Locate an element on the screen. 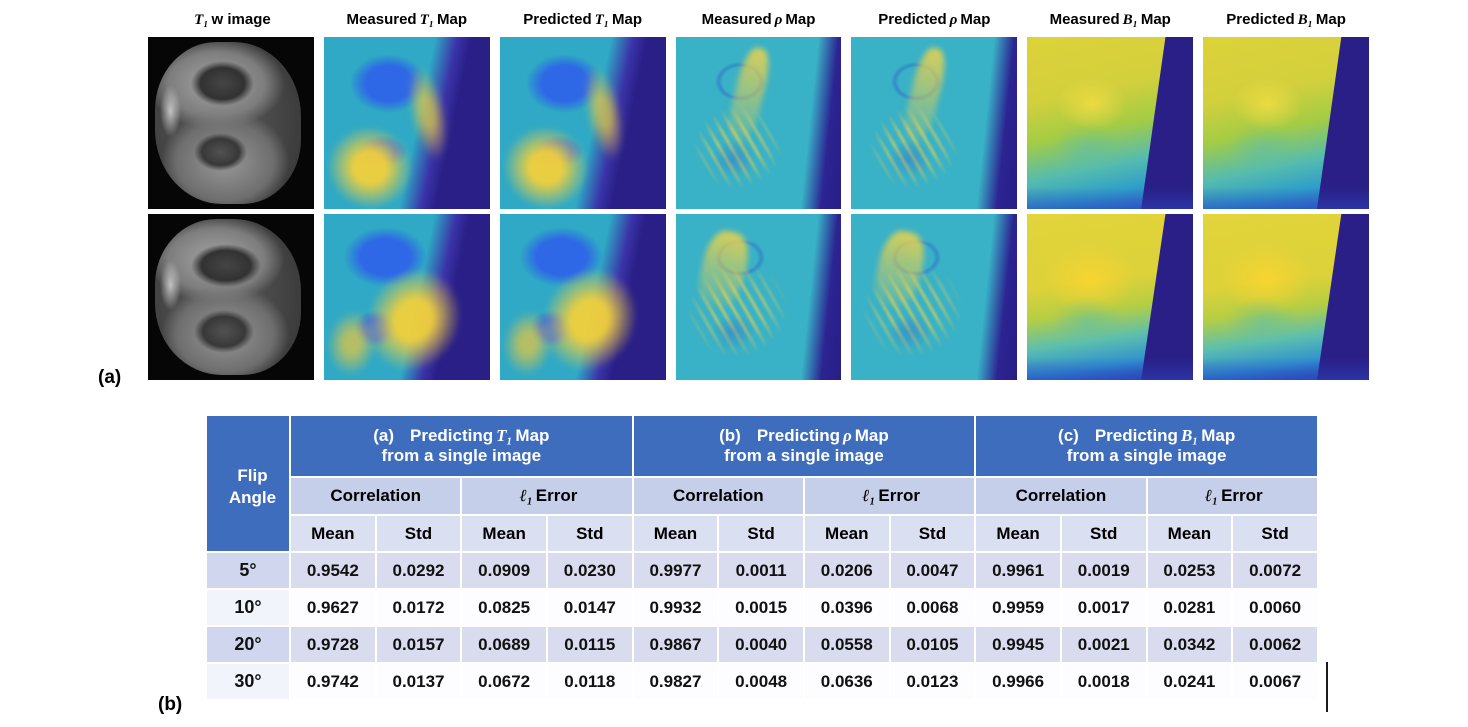 This screenshot has height=727, width=1468. table-cell: 0.0047 is located at coordinates (932, 570).